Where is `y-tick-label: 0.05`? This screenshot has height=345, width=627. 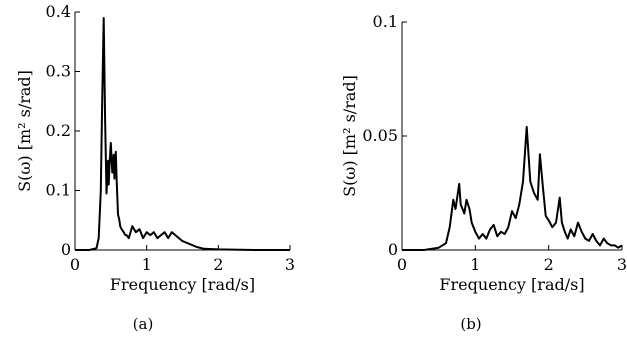 y-tick-label: 0.05 is located at coordinates (380, 135).